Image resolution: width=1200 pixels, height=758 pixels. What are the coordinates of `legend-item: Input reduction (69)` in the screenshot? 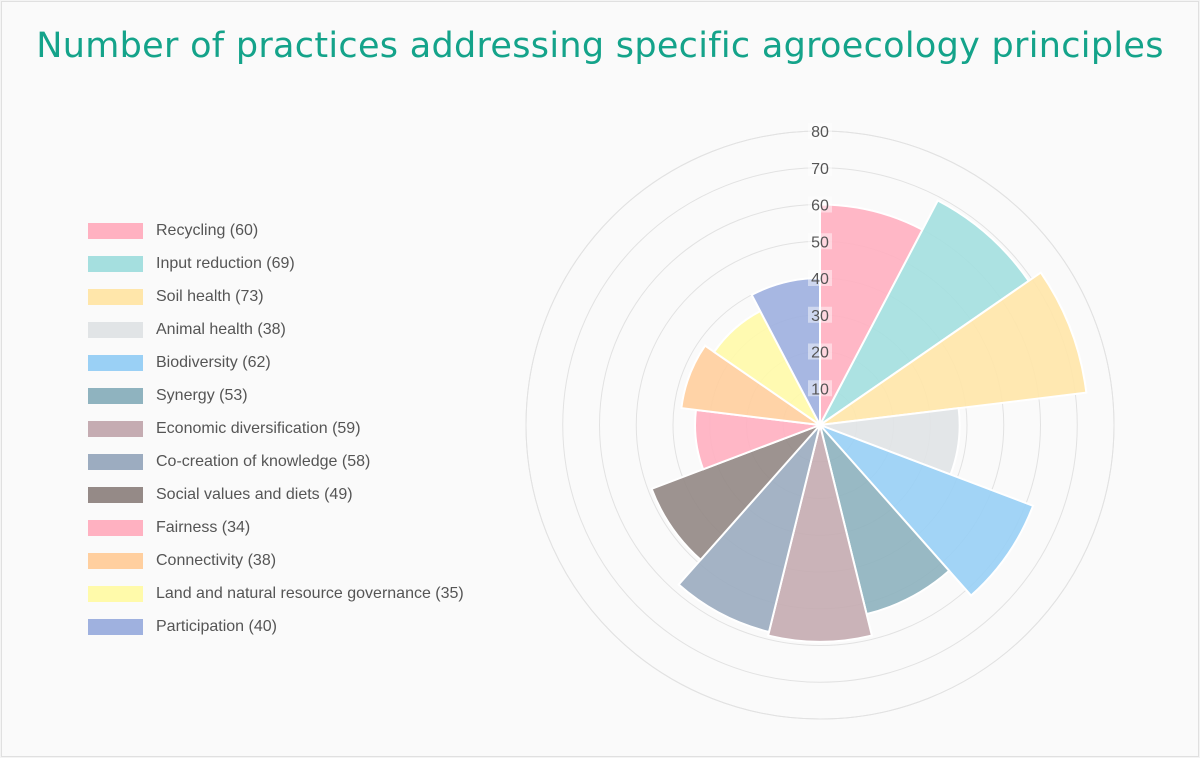 It's located at (276, 263).